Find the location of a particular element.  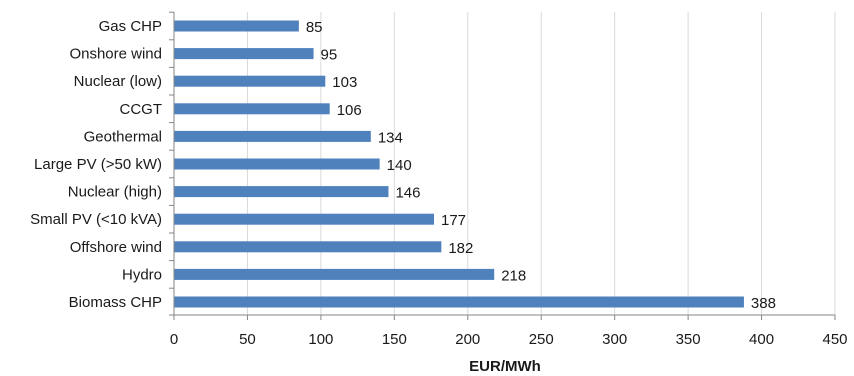

category-label: Large PV (>50 kW) is located at coordinates (98, 164).